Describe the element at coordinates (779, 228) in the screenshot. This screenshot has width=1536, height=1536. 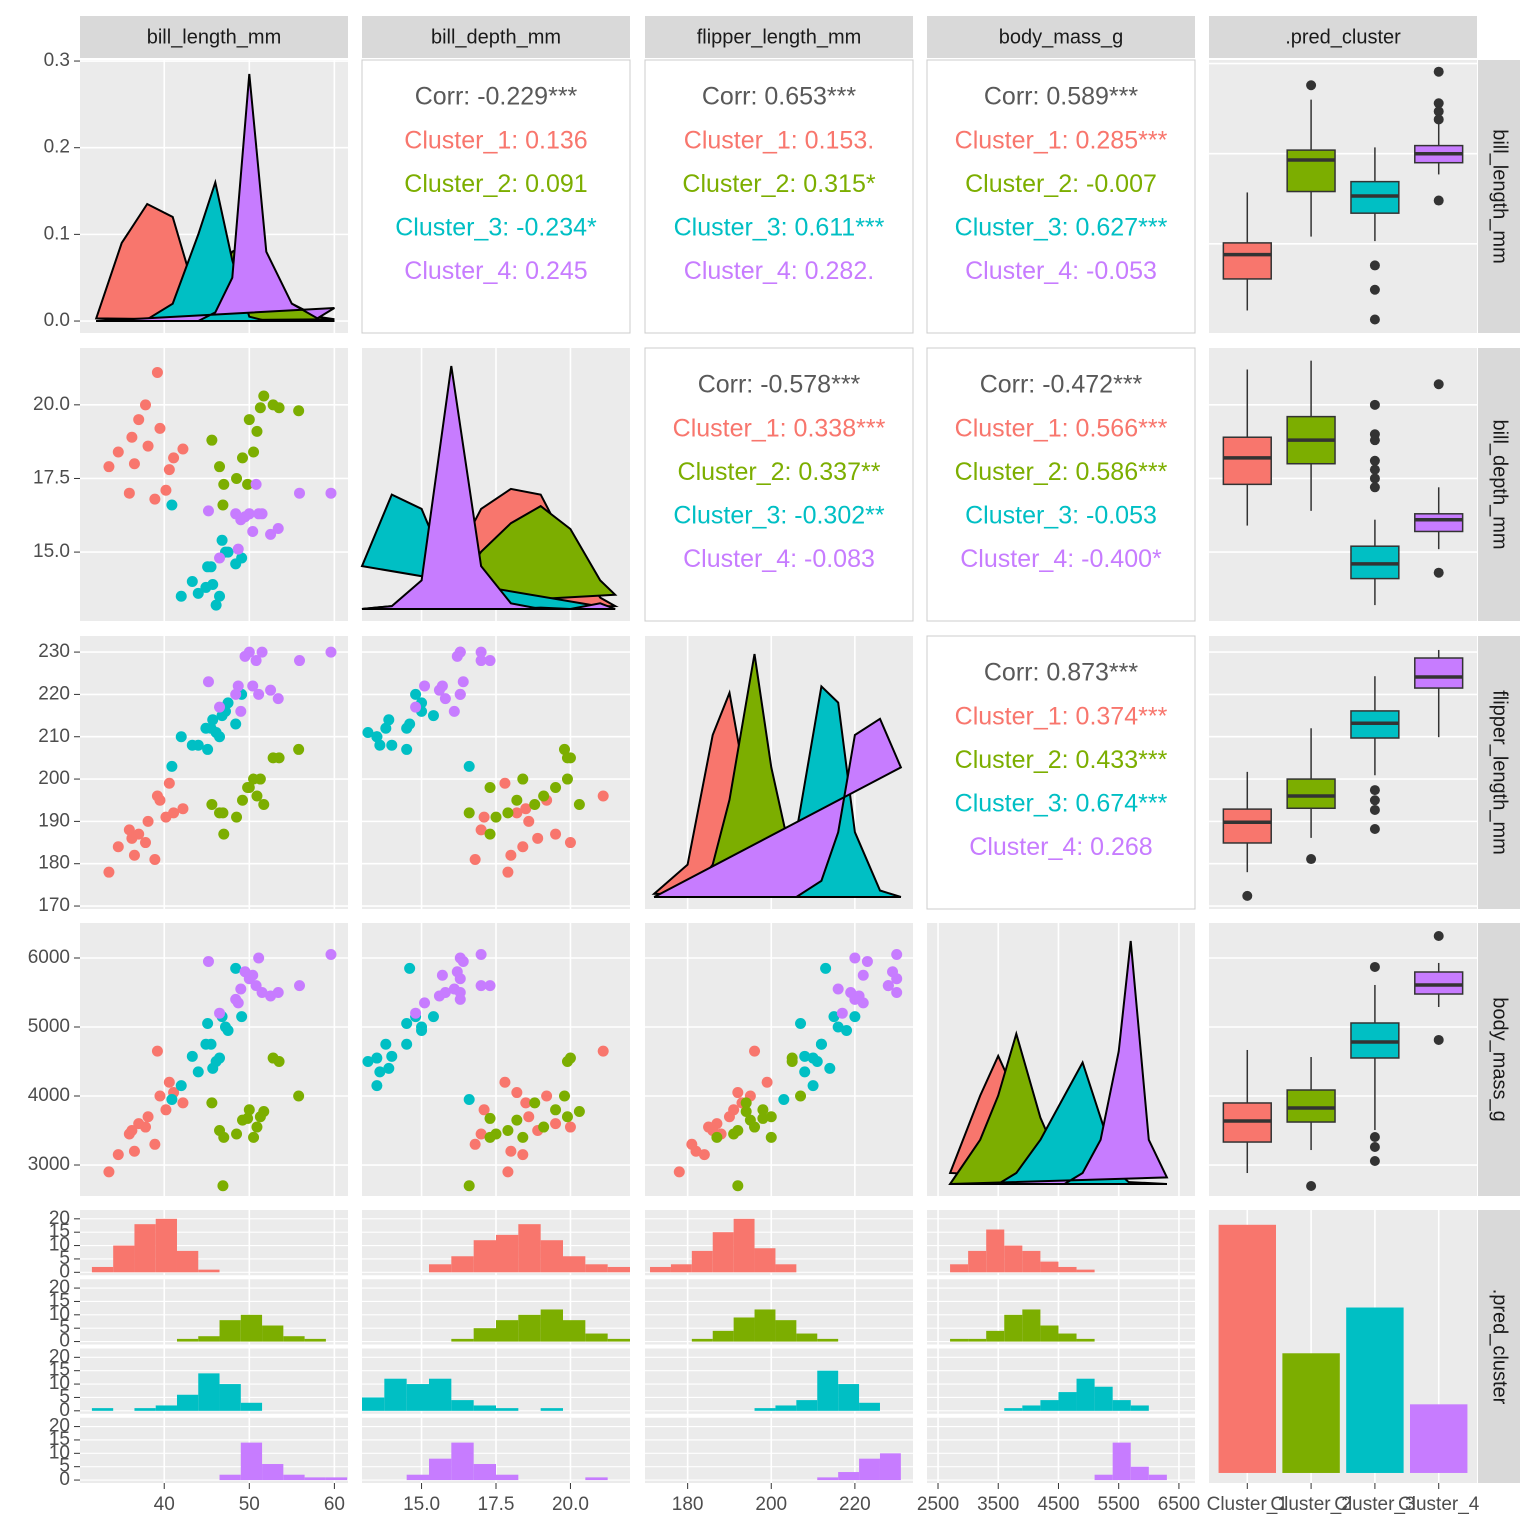
I see `corr-cluster-text: Cluster_3: 0.611***` at that location.